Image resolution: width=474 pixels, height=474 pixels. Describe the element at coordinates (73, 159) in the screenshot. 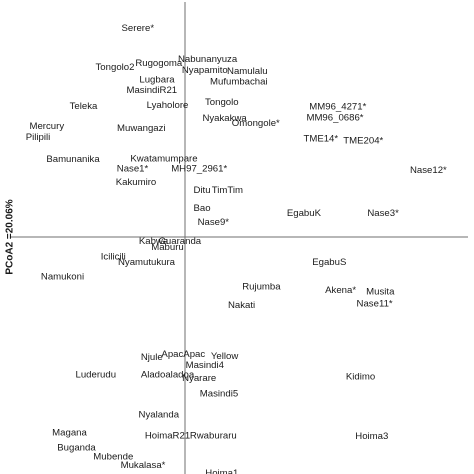

I see `point-label-21: Bamunanika` at that location.